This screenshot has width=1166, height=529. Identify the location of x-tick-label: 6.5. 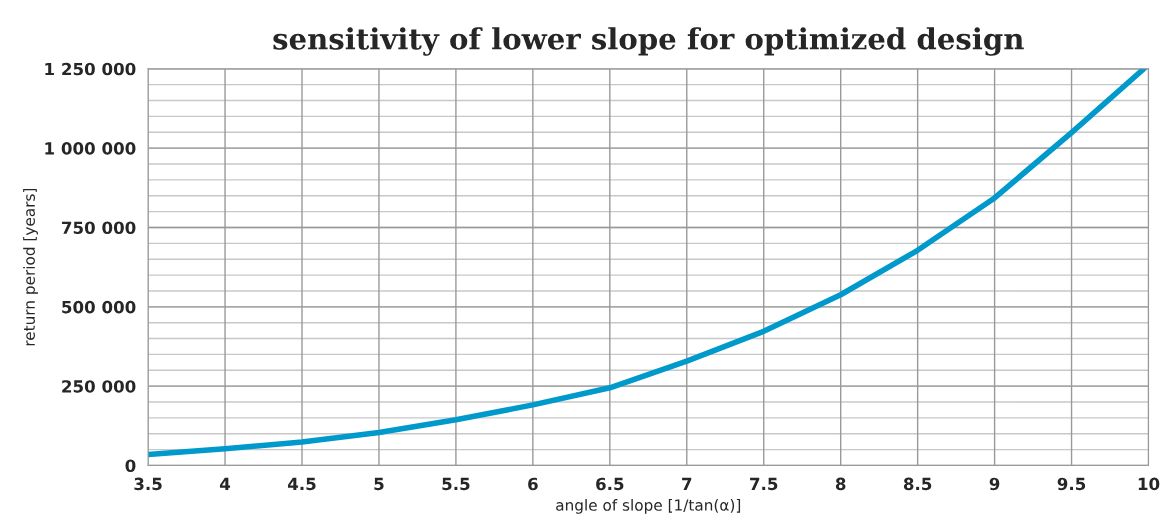
(610, 484).